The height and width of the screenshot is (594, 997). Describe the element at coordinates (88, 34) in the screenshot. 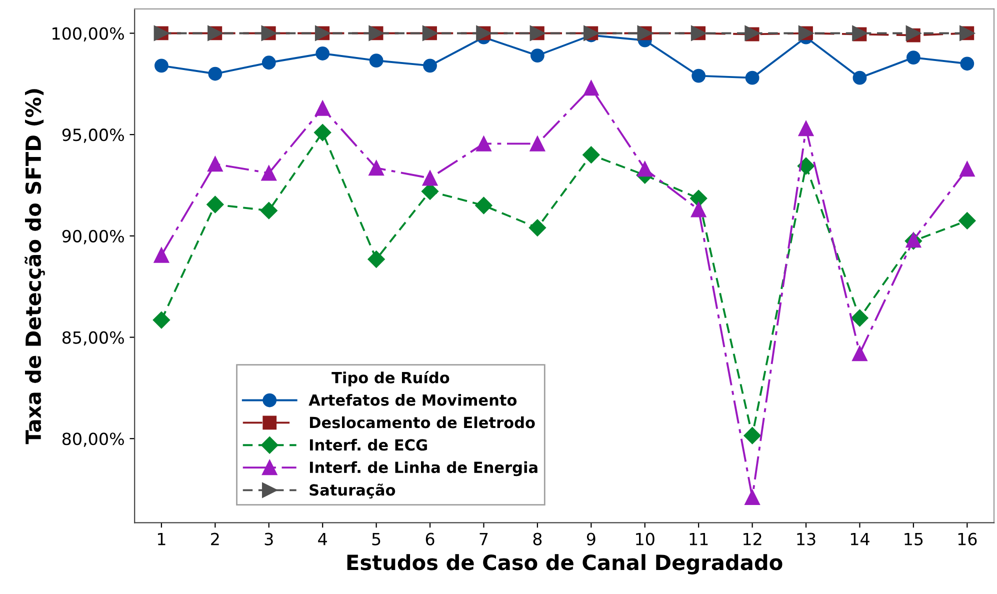

I see `y-tick-label: 100,00%` at that location.